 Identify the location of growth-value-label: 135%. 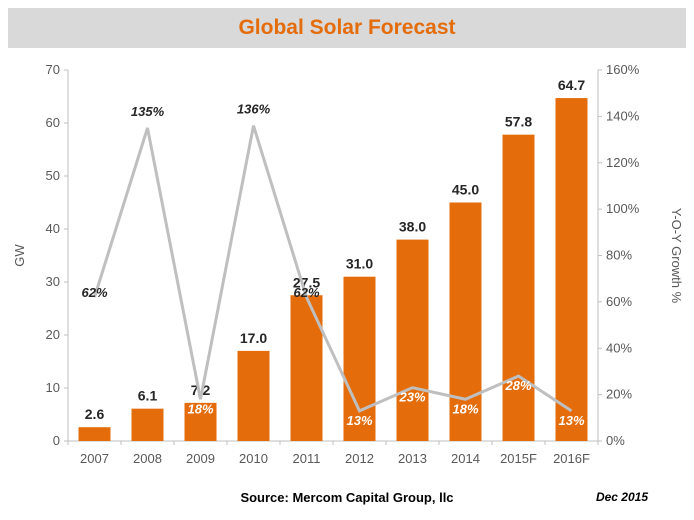
(148, 111).